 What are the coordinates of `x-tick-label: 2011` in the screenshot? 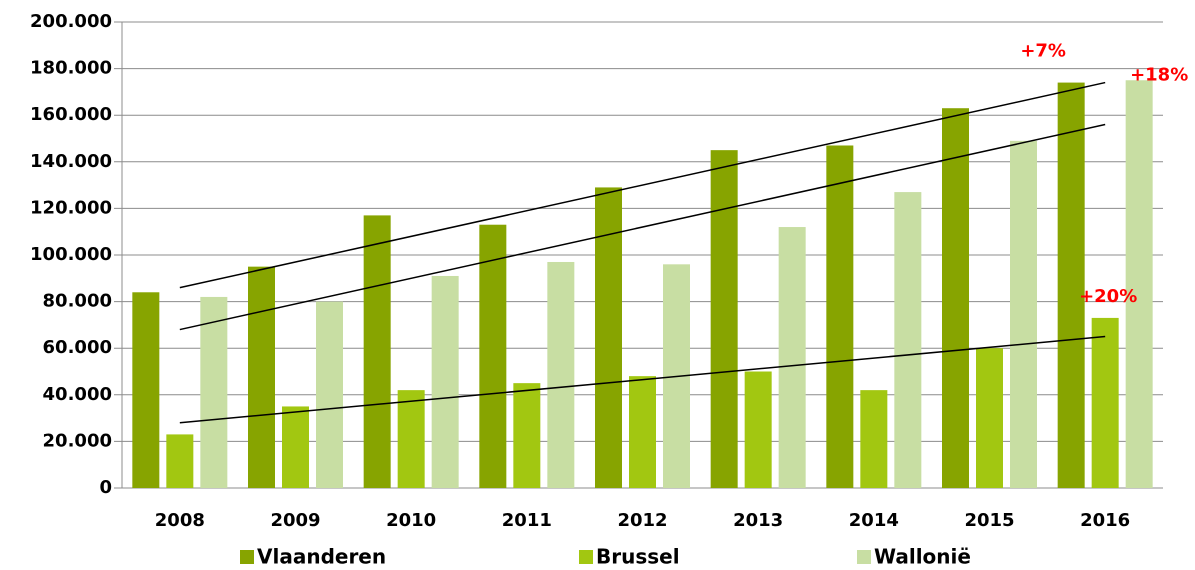 It's located at (527, 520).